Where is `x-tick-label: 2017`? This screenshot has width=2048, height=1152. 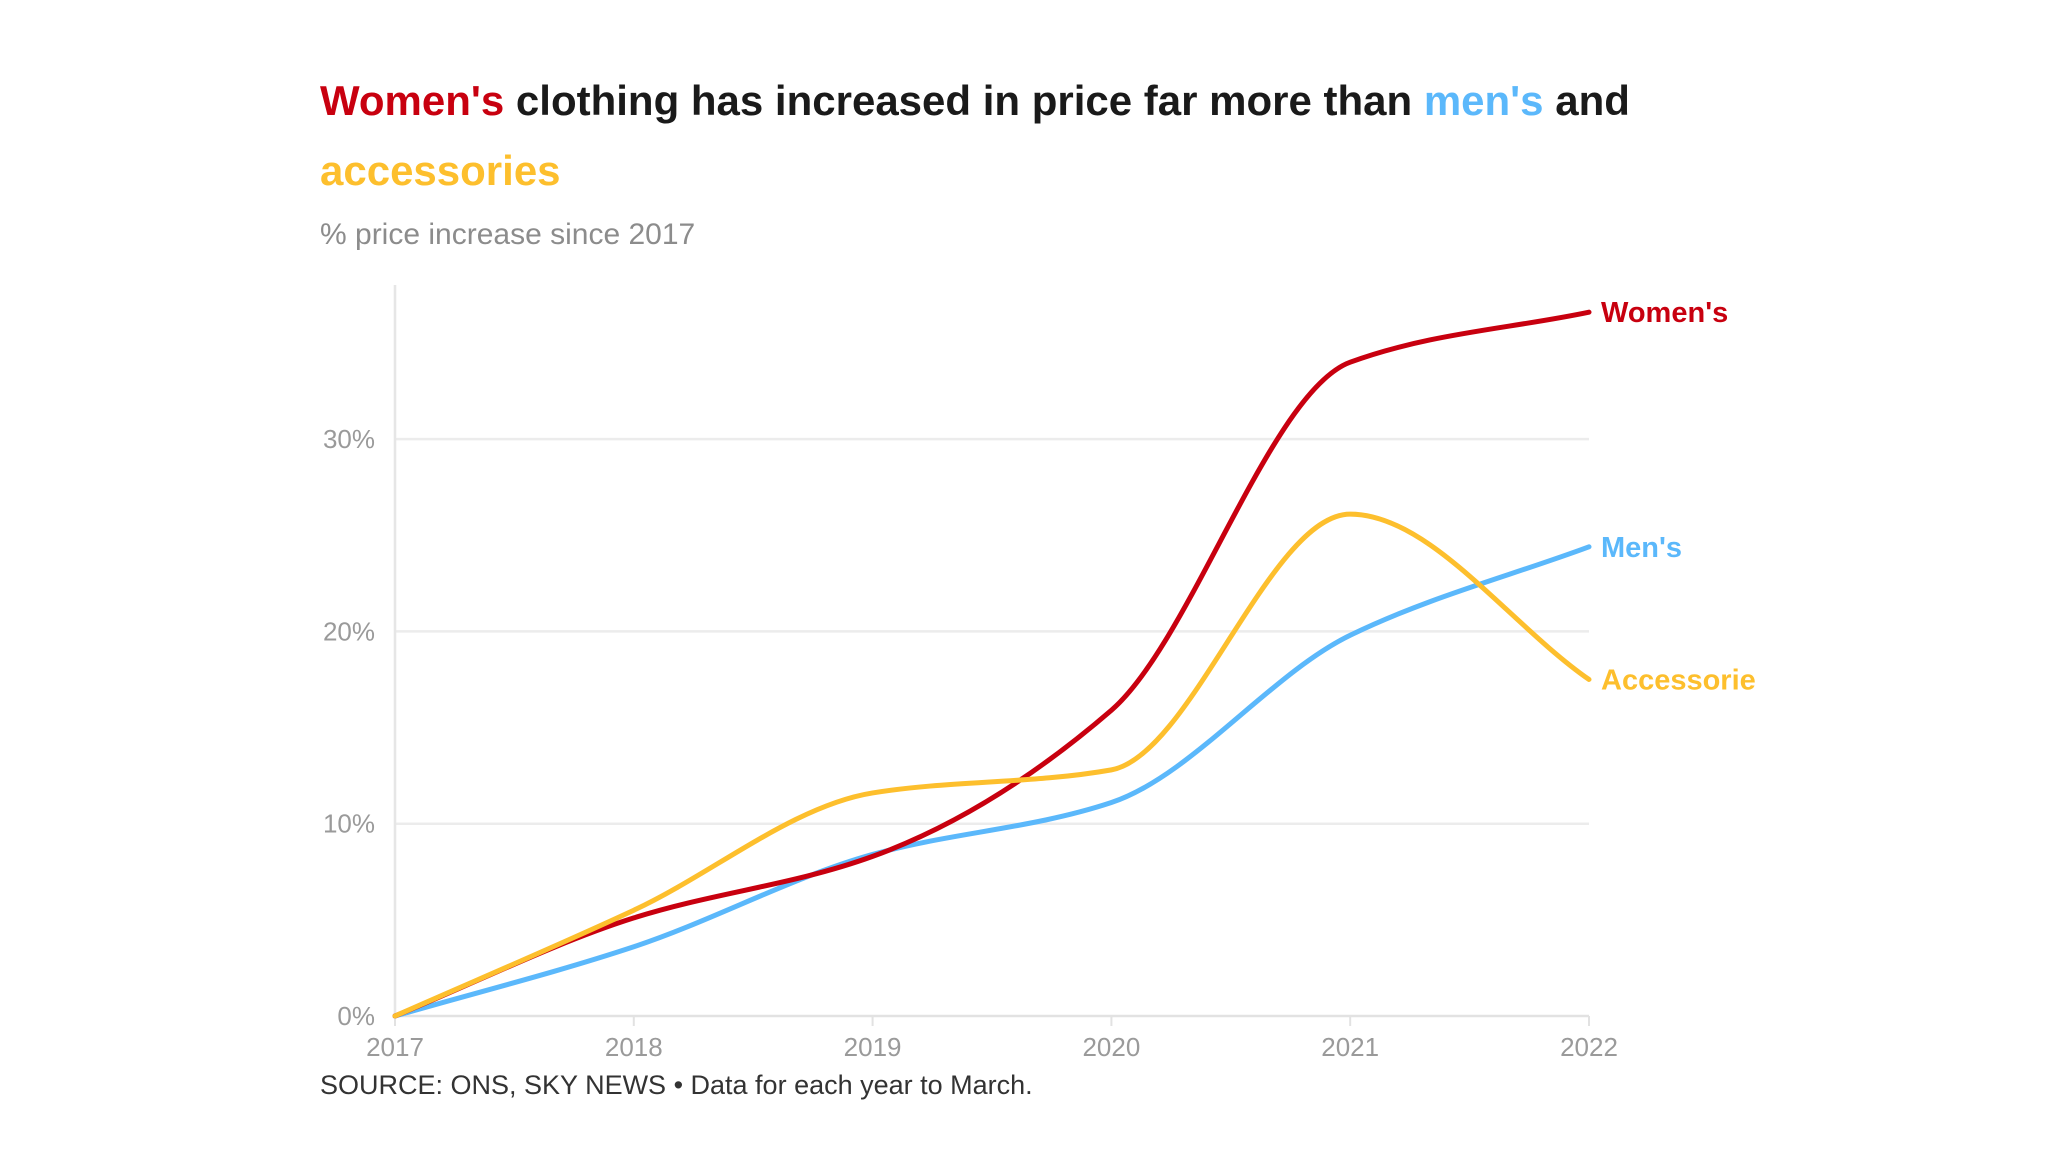 x-tick-label: 2017 is located at coordinates (395, 1047).